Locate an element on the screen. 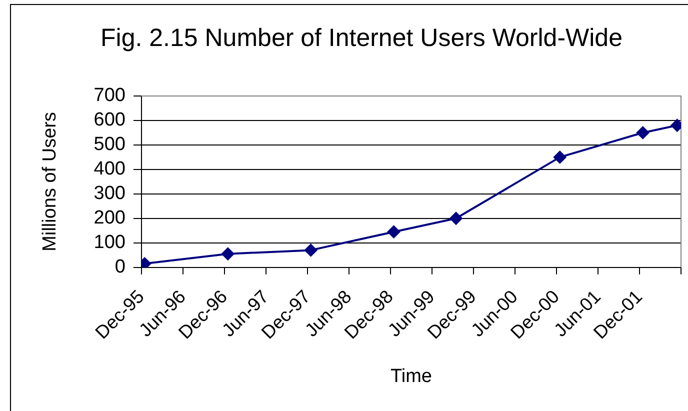  y-tick-label: 700 is located at coordinates (110, 95).